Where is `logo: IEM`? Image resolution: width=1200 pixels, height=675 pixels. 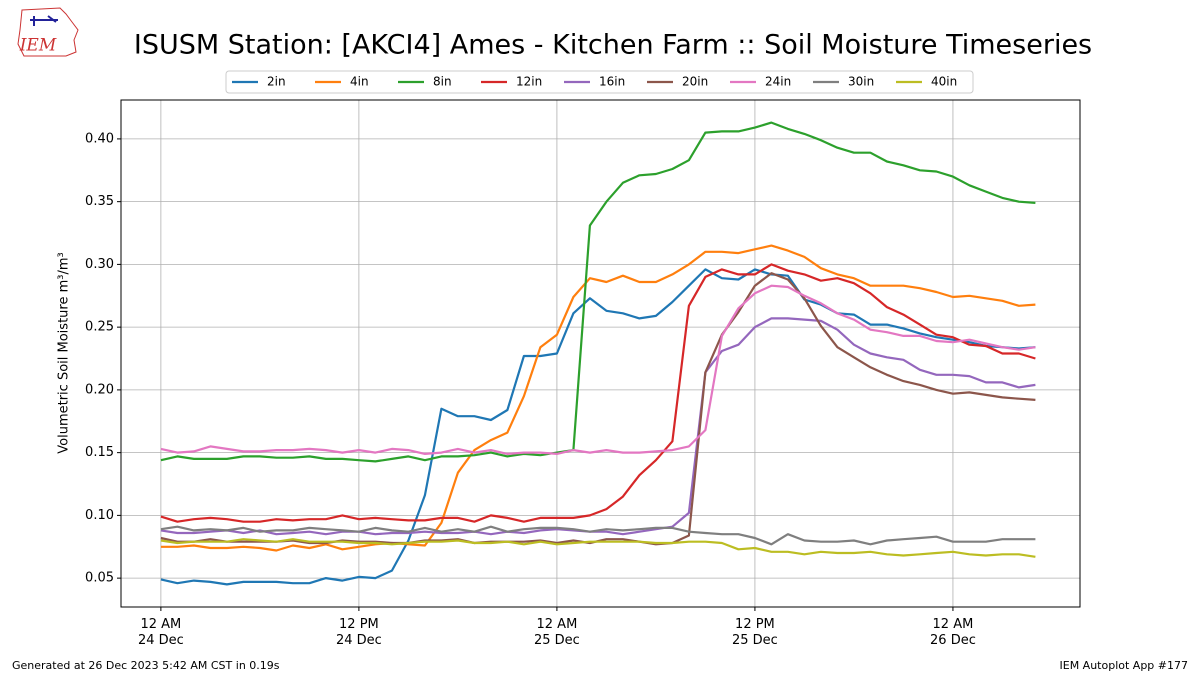 logo: IEM is located at coordinates (48, 32).